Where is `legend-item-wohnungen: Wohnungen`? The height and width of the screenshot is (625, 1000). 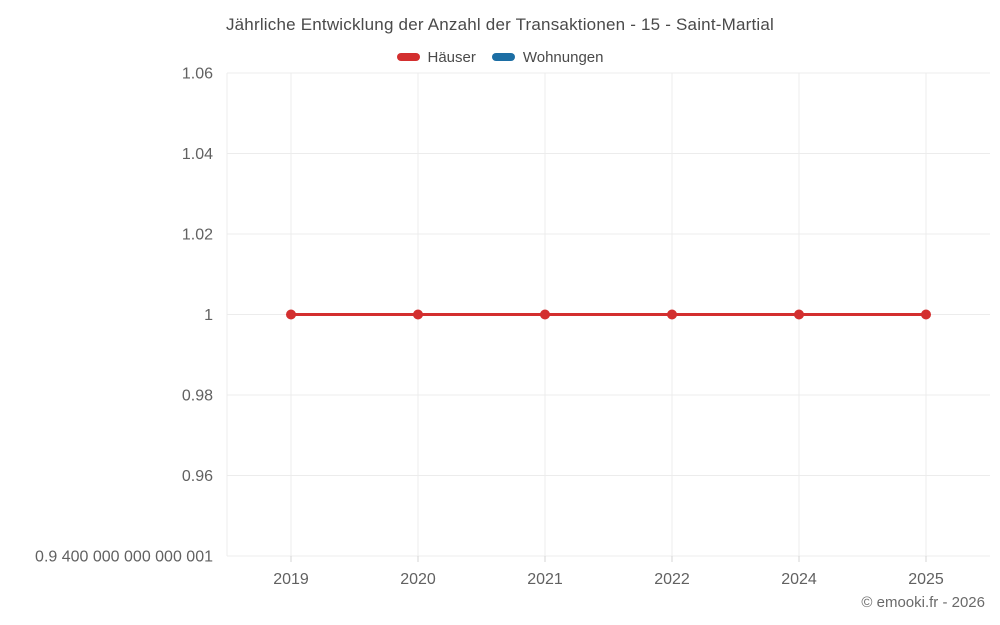
legend-item-wohnungen: Wohnungen is located at coordinates (547, 57).